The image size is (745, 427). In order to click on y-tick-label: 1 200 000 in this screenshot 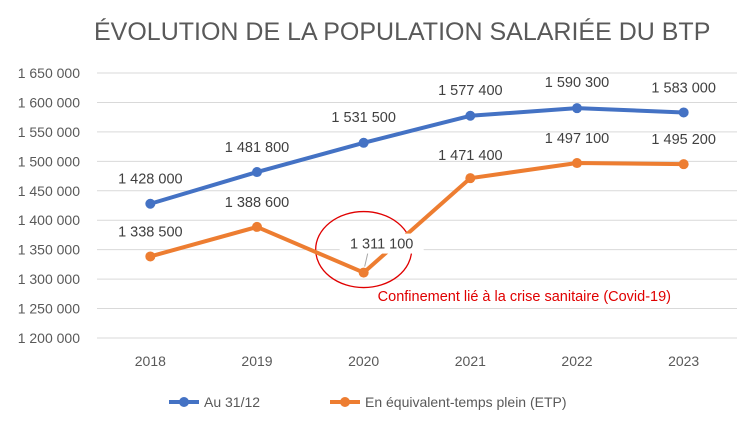, I will do `click(49, 338)`.